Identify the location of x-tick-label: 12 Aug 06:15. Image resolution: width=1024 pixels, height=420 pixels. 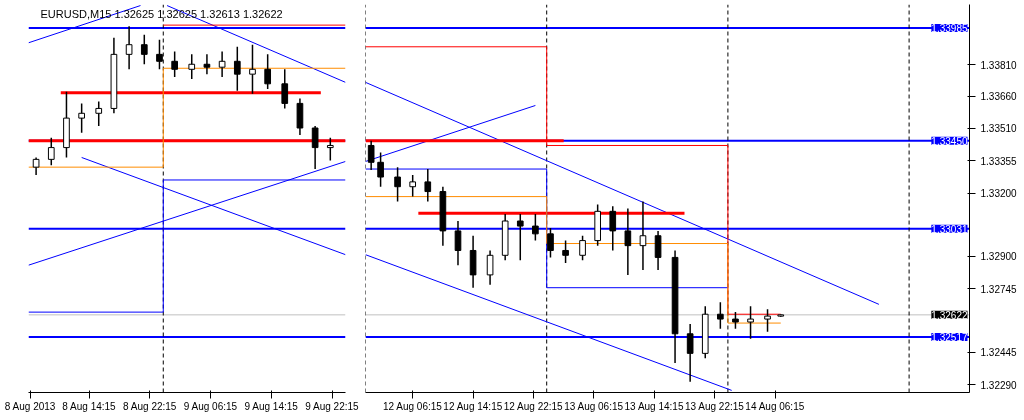
(412, 406).